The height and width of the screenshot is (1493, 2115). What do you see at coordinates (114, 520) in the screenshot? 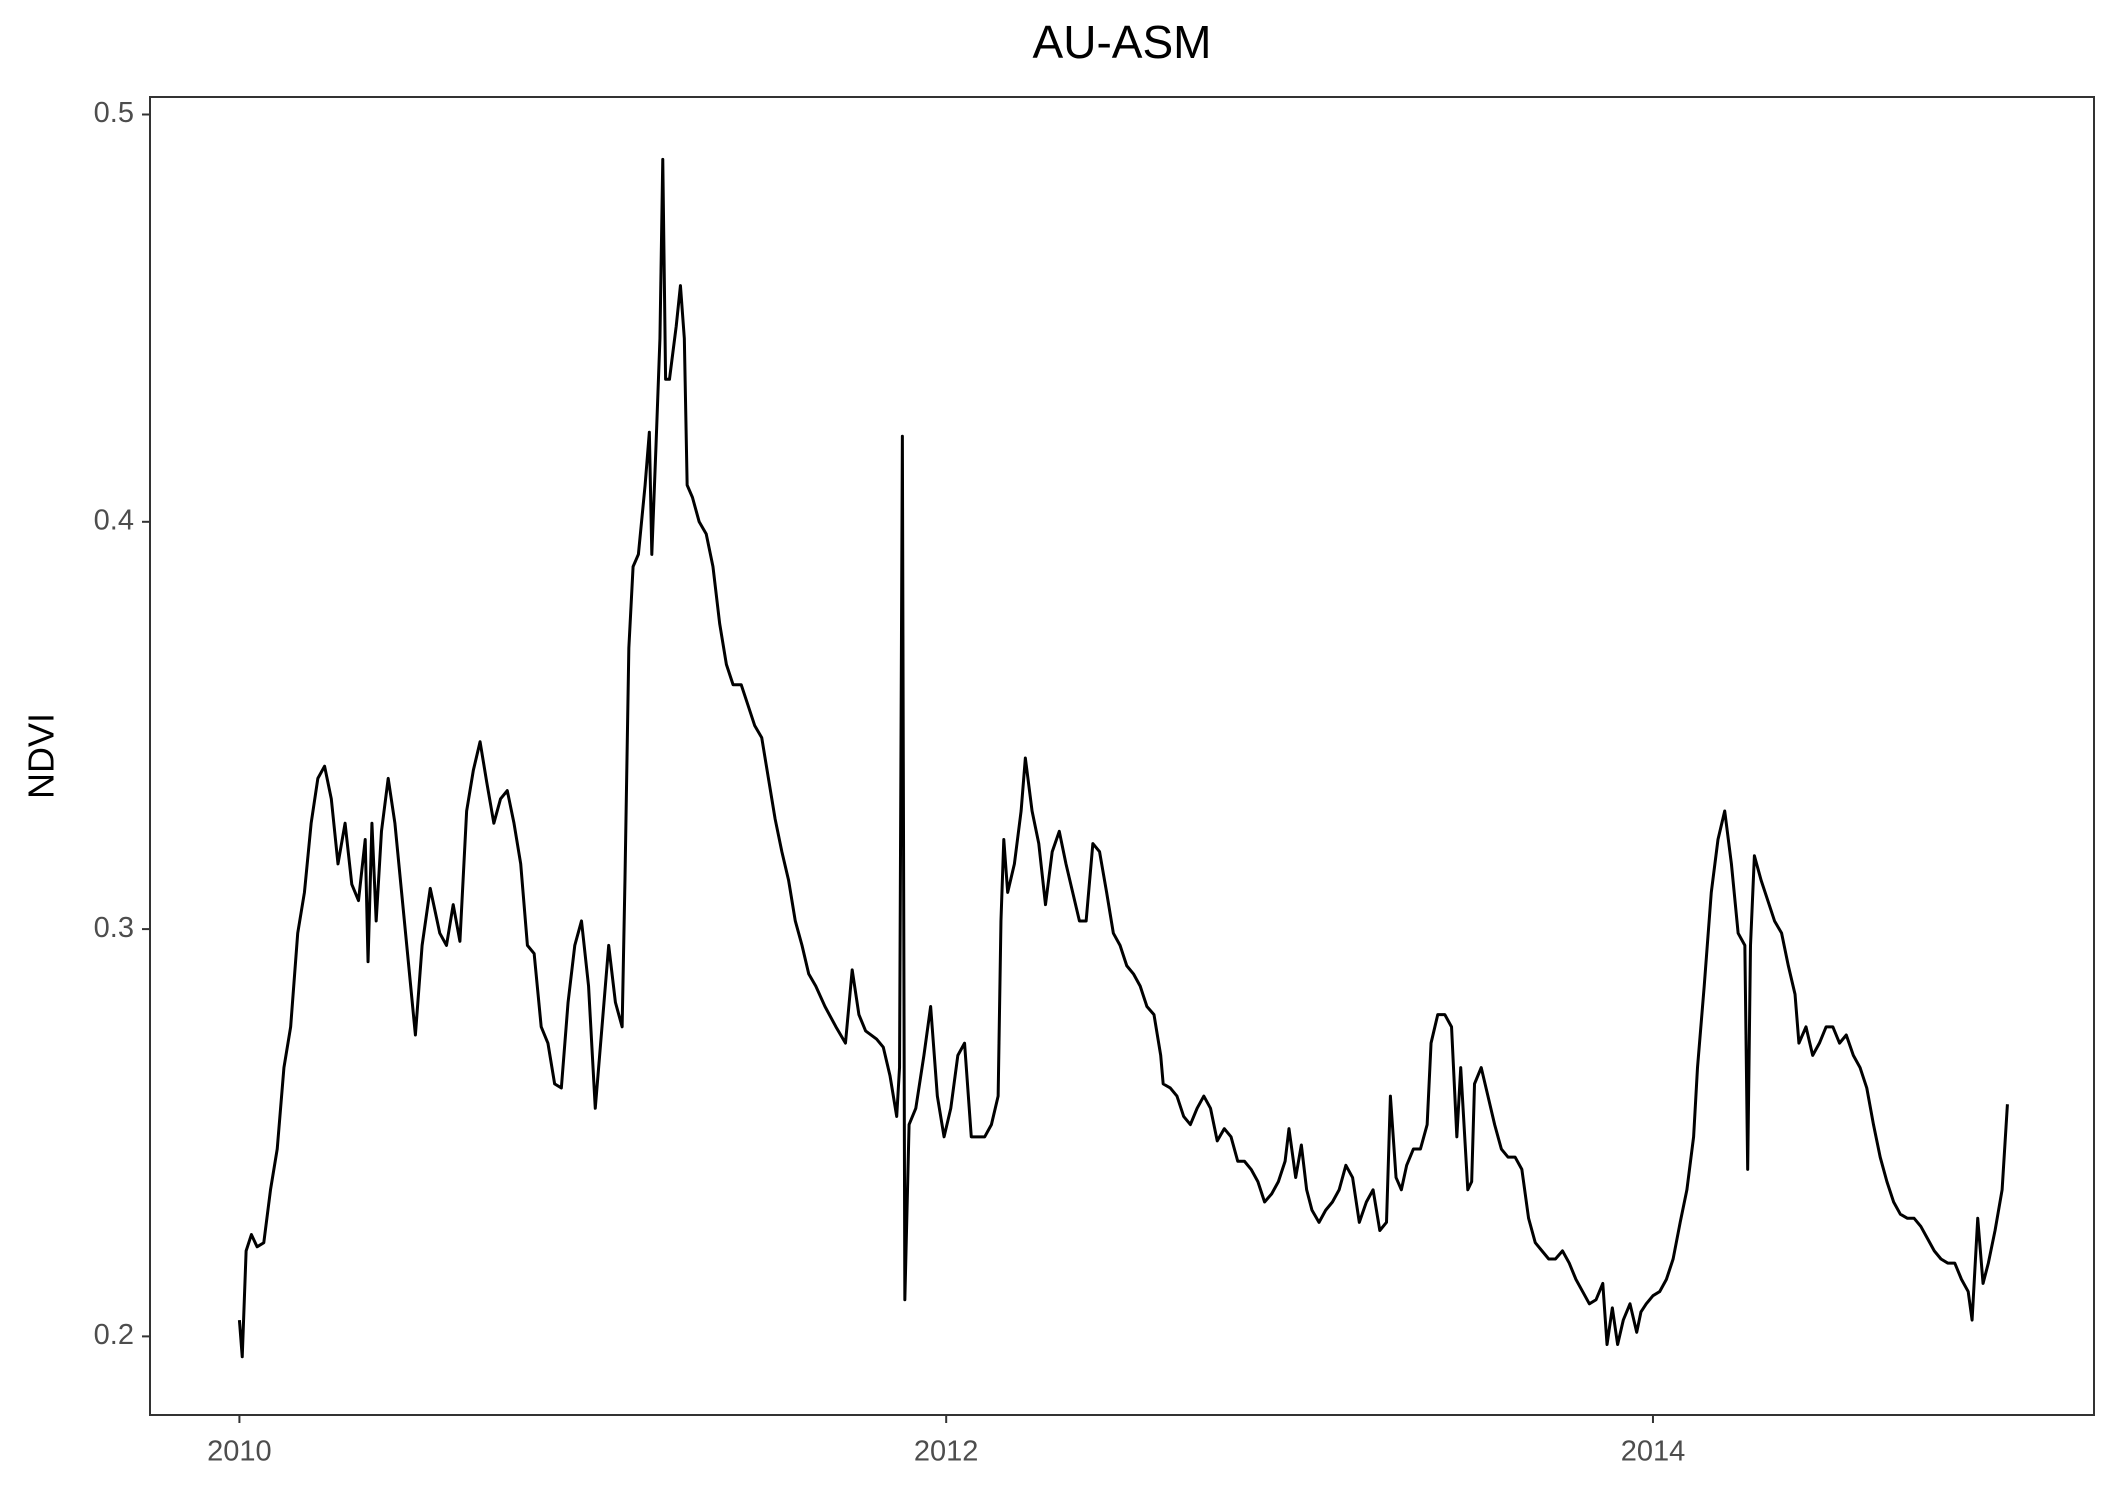
I see `y-tick-label: 0.4` at bounding box center [114, 520].